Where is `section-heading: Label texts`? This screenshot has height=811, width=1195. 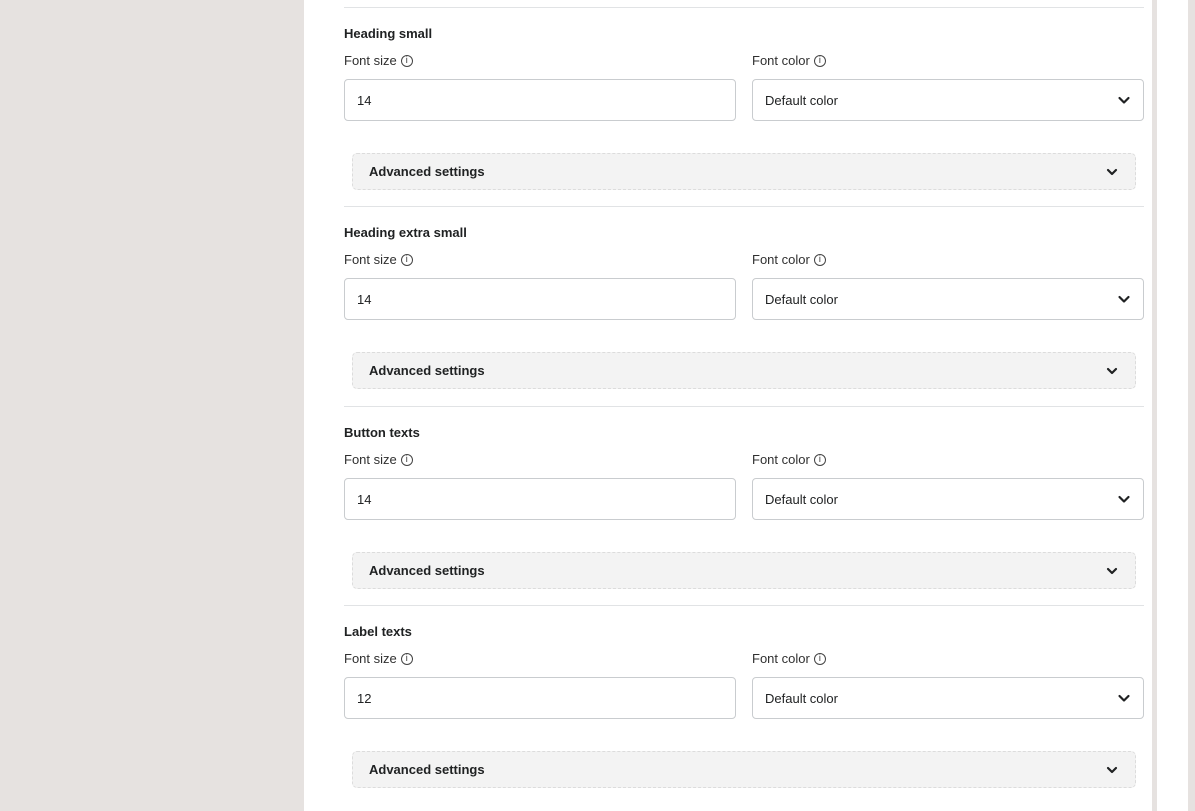 section-heading: Label texts is located at coordinates (378, 631).